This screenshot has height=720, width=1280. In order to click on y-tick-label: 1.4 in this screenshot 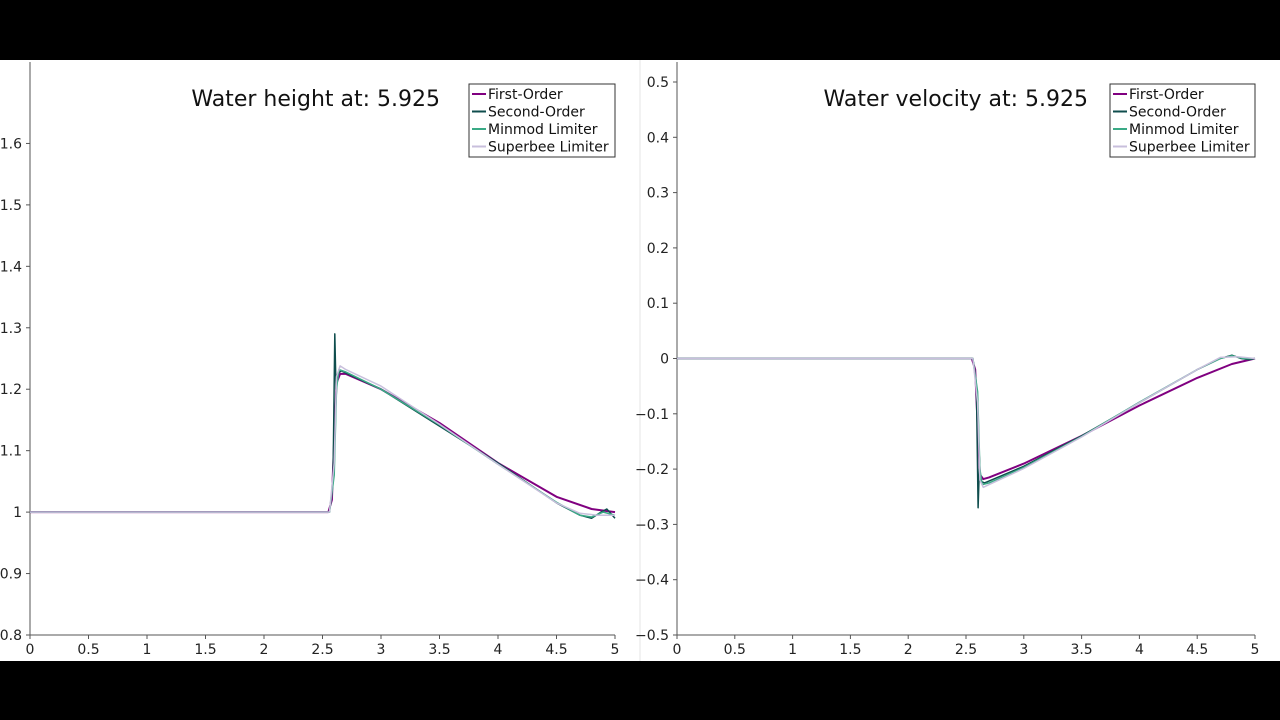, I will do `click(11, 267)`.